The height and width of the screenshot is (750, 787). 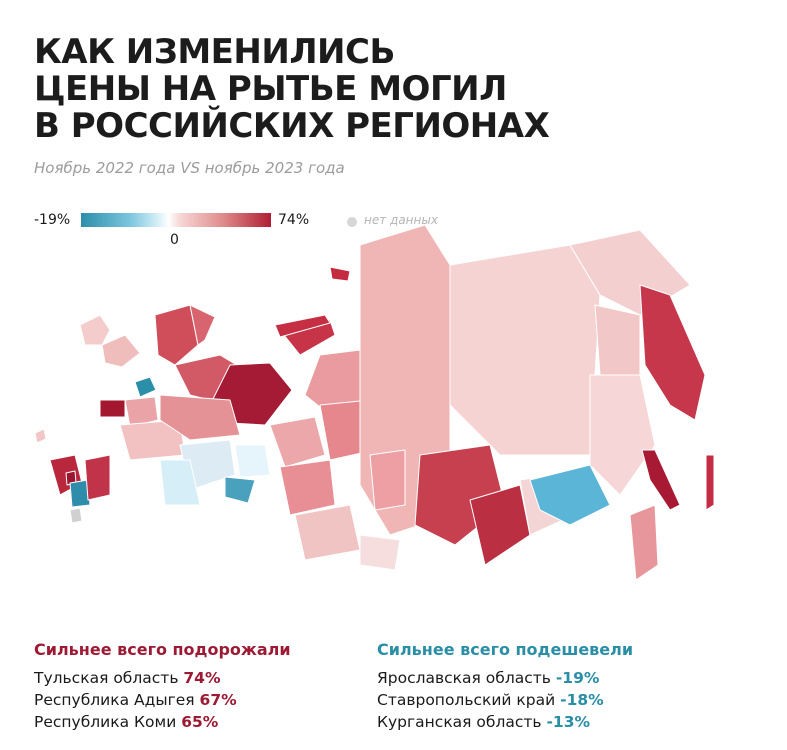 What do you see at coordinates (105, 722) in the screenshot?
I see `region-name: Республика Коми` at bounding box center [105, 722].